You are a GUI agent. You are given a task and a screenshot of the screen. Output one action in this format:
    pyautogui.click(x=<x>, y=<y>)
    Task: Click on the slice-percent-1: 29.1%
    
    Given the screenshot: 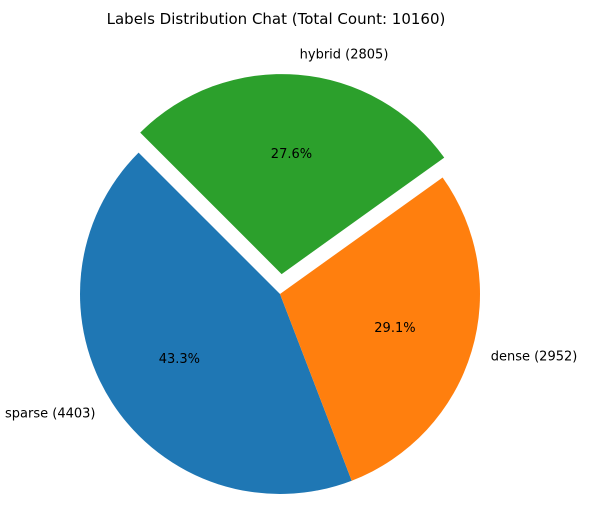 What is the action you would take?
    pyautogui.click(x=394, y=328)
    